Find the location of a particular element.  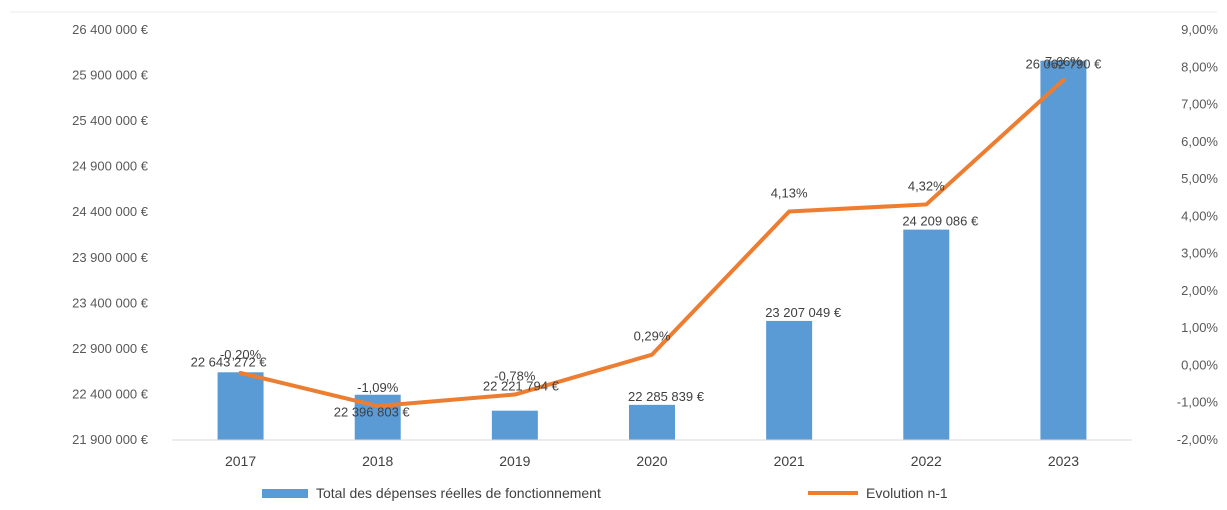

right-axis-tick-label: 9,00% is located at coordinates (1199, 29).